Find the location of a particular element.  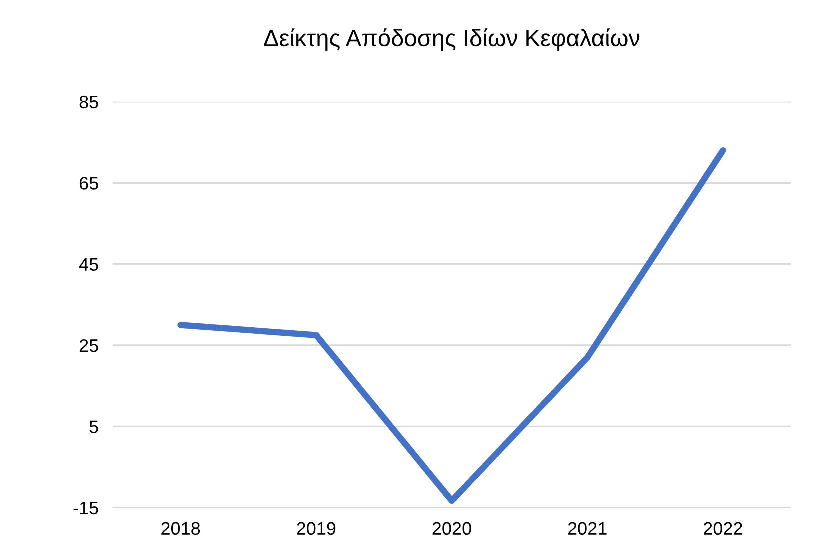

y-tick-label: 85 is located at coordinates (89, 102).